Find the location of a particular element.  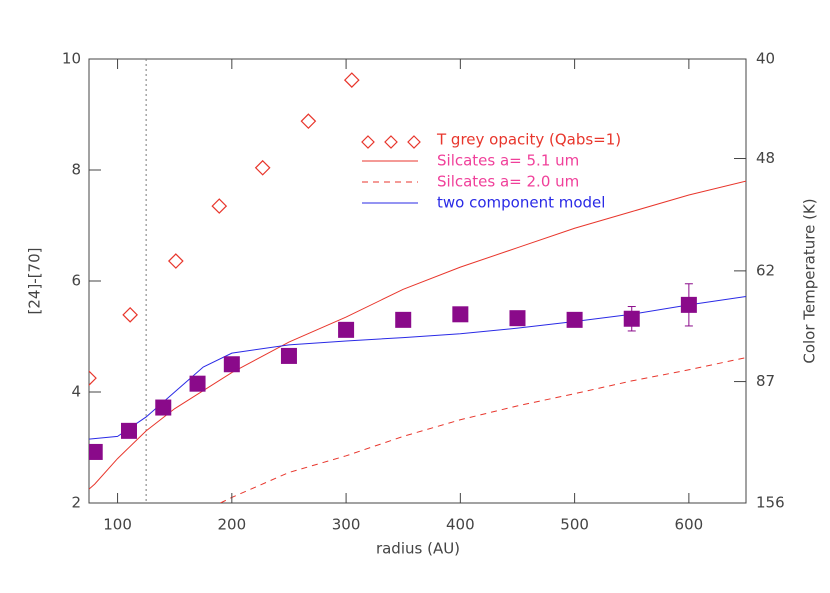

y2-tick-label: 62 is located at coordinates (765, 270).